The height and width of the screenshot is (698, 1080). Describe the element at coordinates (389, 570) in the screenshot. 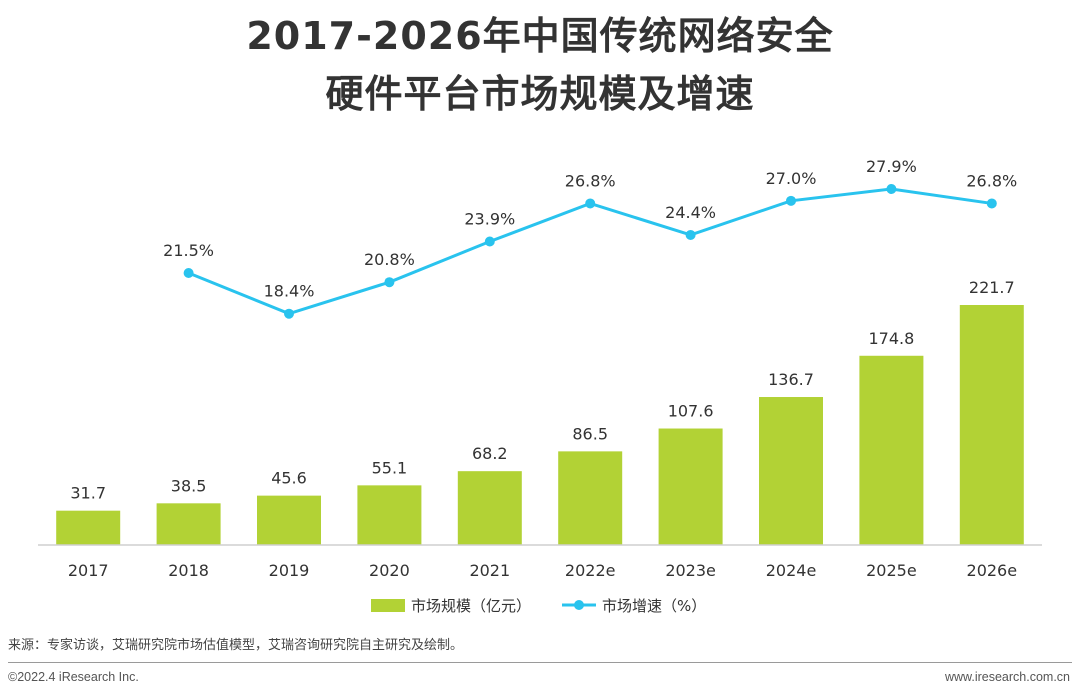

I see `x-tick-2020: 2020` at that location.